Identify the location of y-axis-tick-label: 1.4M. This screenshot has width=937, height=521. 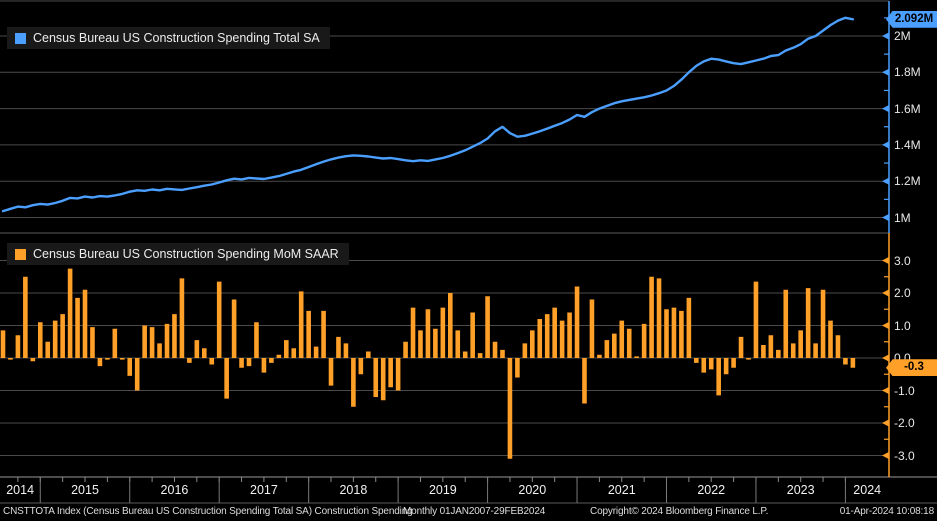
(907, 144).